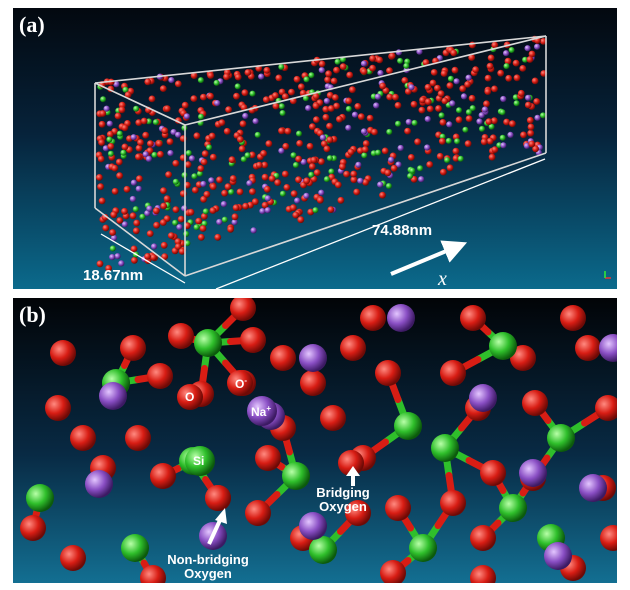 The image size is (630, 590). What do you see at coordinates (218, 498) in the screenshot?
I see `non-bridging-oxygen-atom` at bounding box center [218, 498].